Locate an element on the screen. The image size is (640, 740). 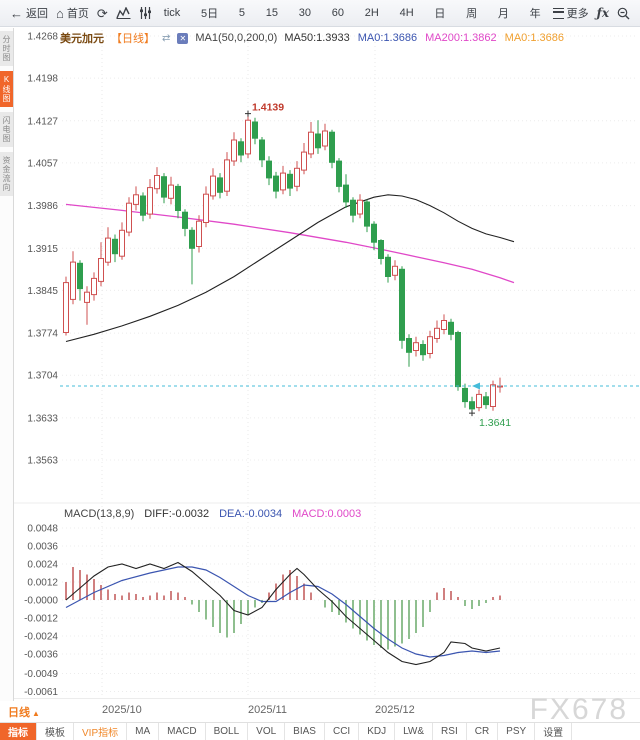
svg-text: 1.4198 is located at coordinates (42, 79).